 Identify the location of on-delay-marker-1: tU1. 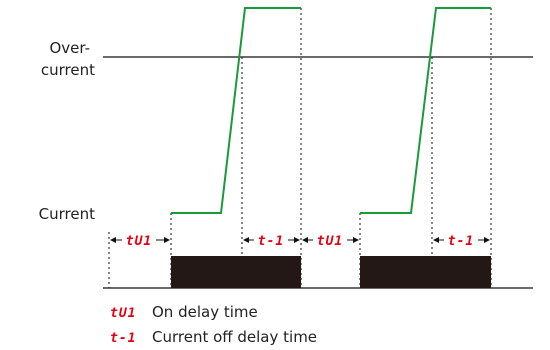
(139, 241).